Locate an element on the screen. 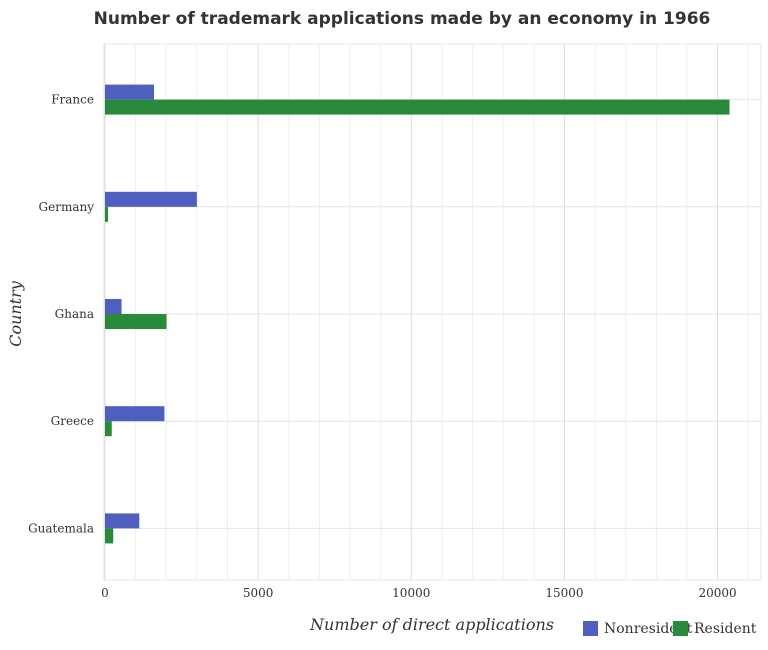 The width and height of the screenshot is (768, 650). bar-nonresident-greece is located at coordinates (135, 414).